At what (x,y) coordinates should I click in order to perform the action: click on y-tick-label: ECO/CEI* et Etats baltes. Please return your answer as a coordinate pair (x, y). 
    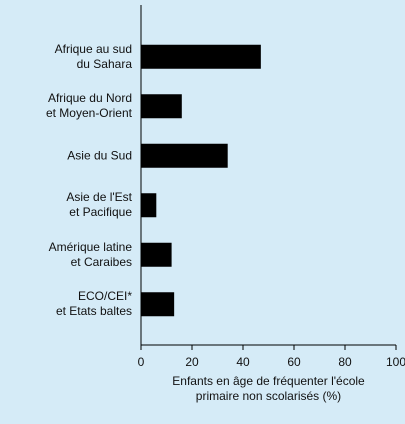
    Looking at the image, I should click on (93, 304).